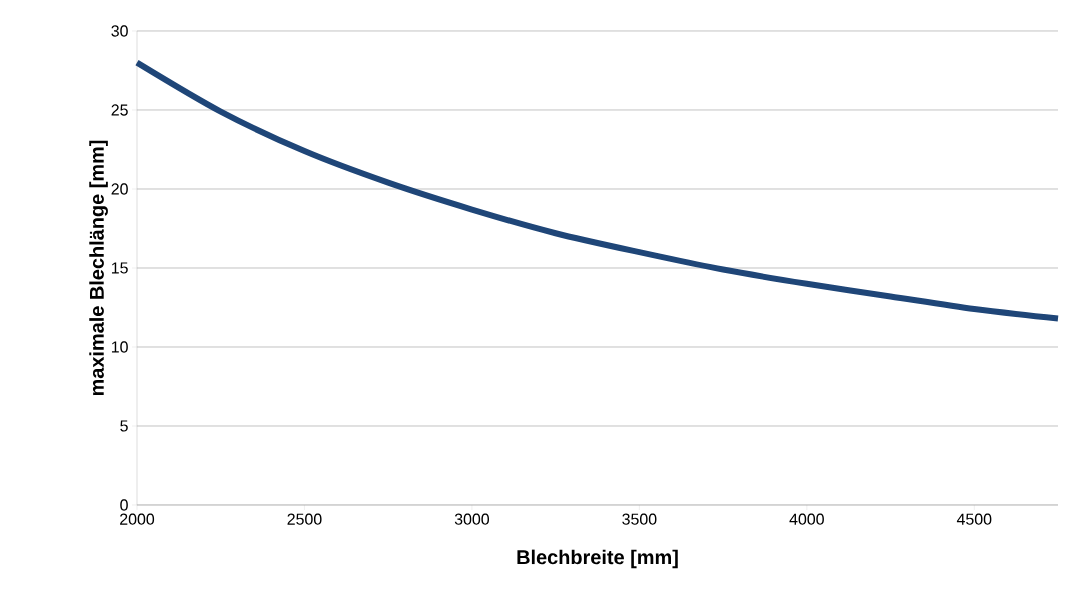 This screenshot has height=616, width=1091. What do you see at coordinates (119, 189) in the screenshot?
I see `y-tick-label: 20` at bounding box center [119, 189].